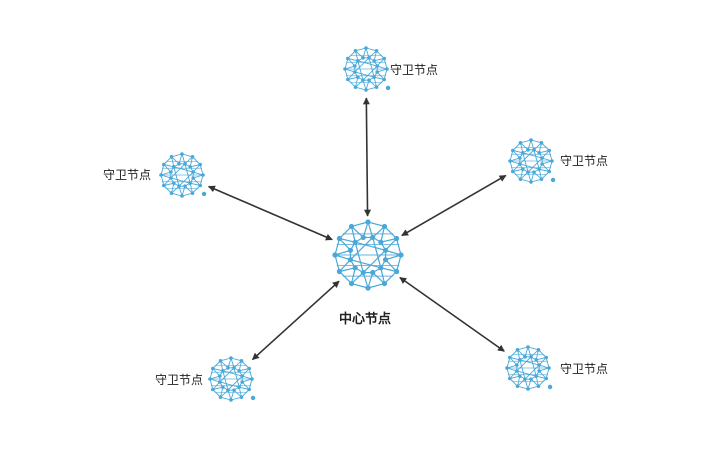  I want to click on center-node-center-icon, so click(368, 255).